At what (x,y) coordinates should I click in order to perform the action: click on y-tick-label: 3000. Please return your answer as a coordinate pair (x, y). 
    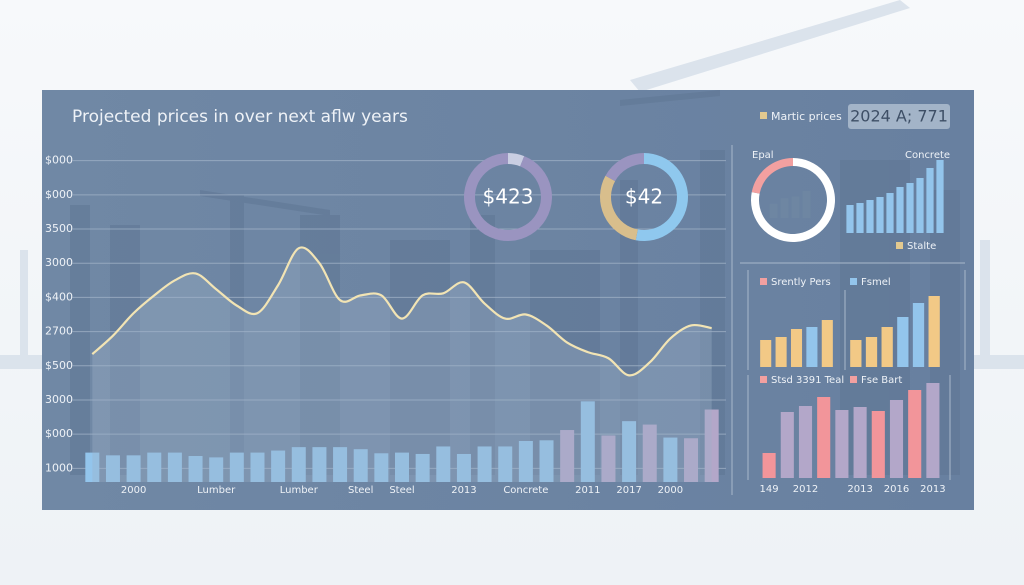
    Looking at the image, I should click on (59, 262).